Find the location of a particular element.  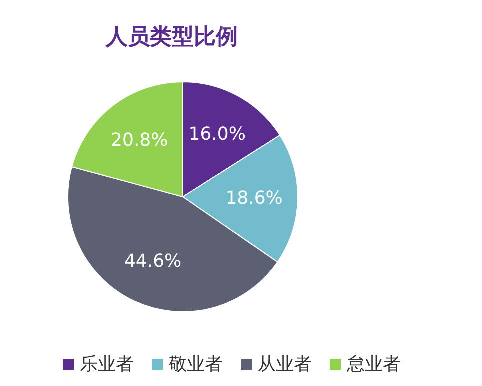

data-label: 16.0% is located at coordinates (217, 135).